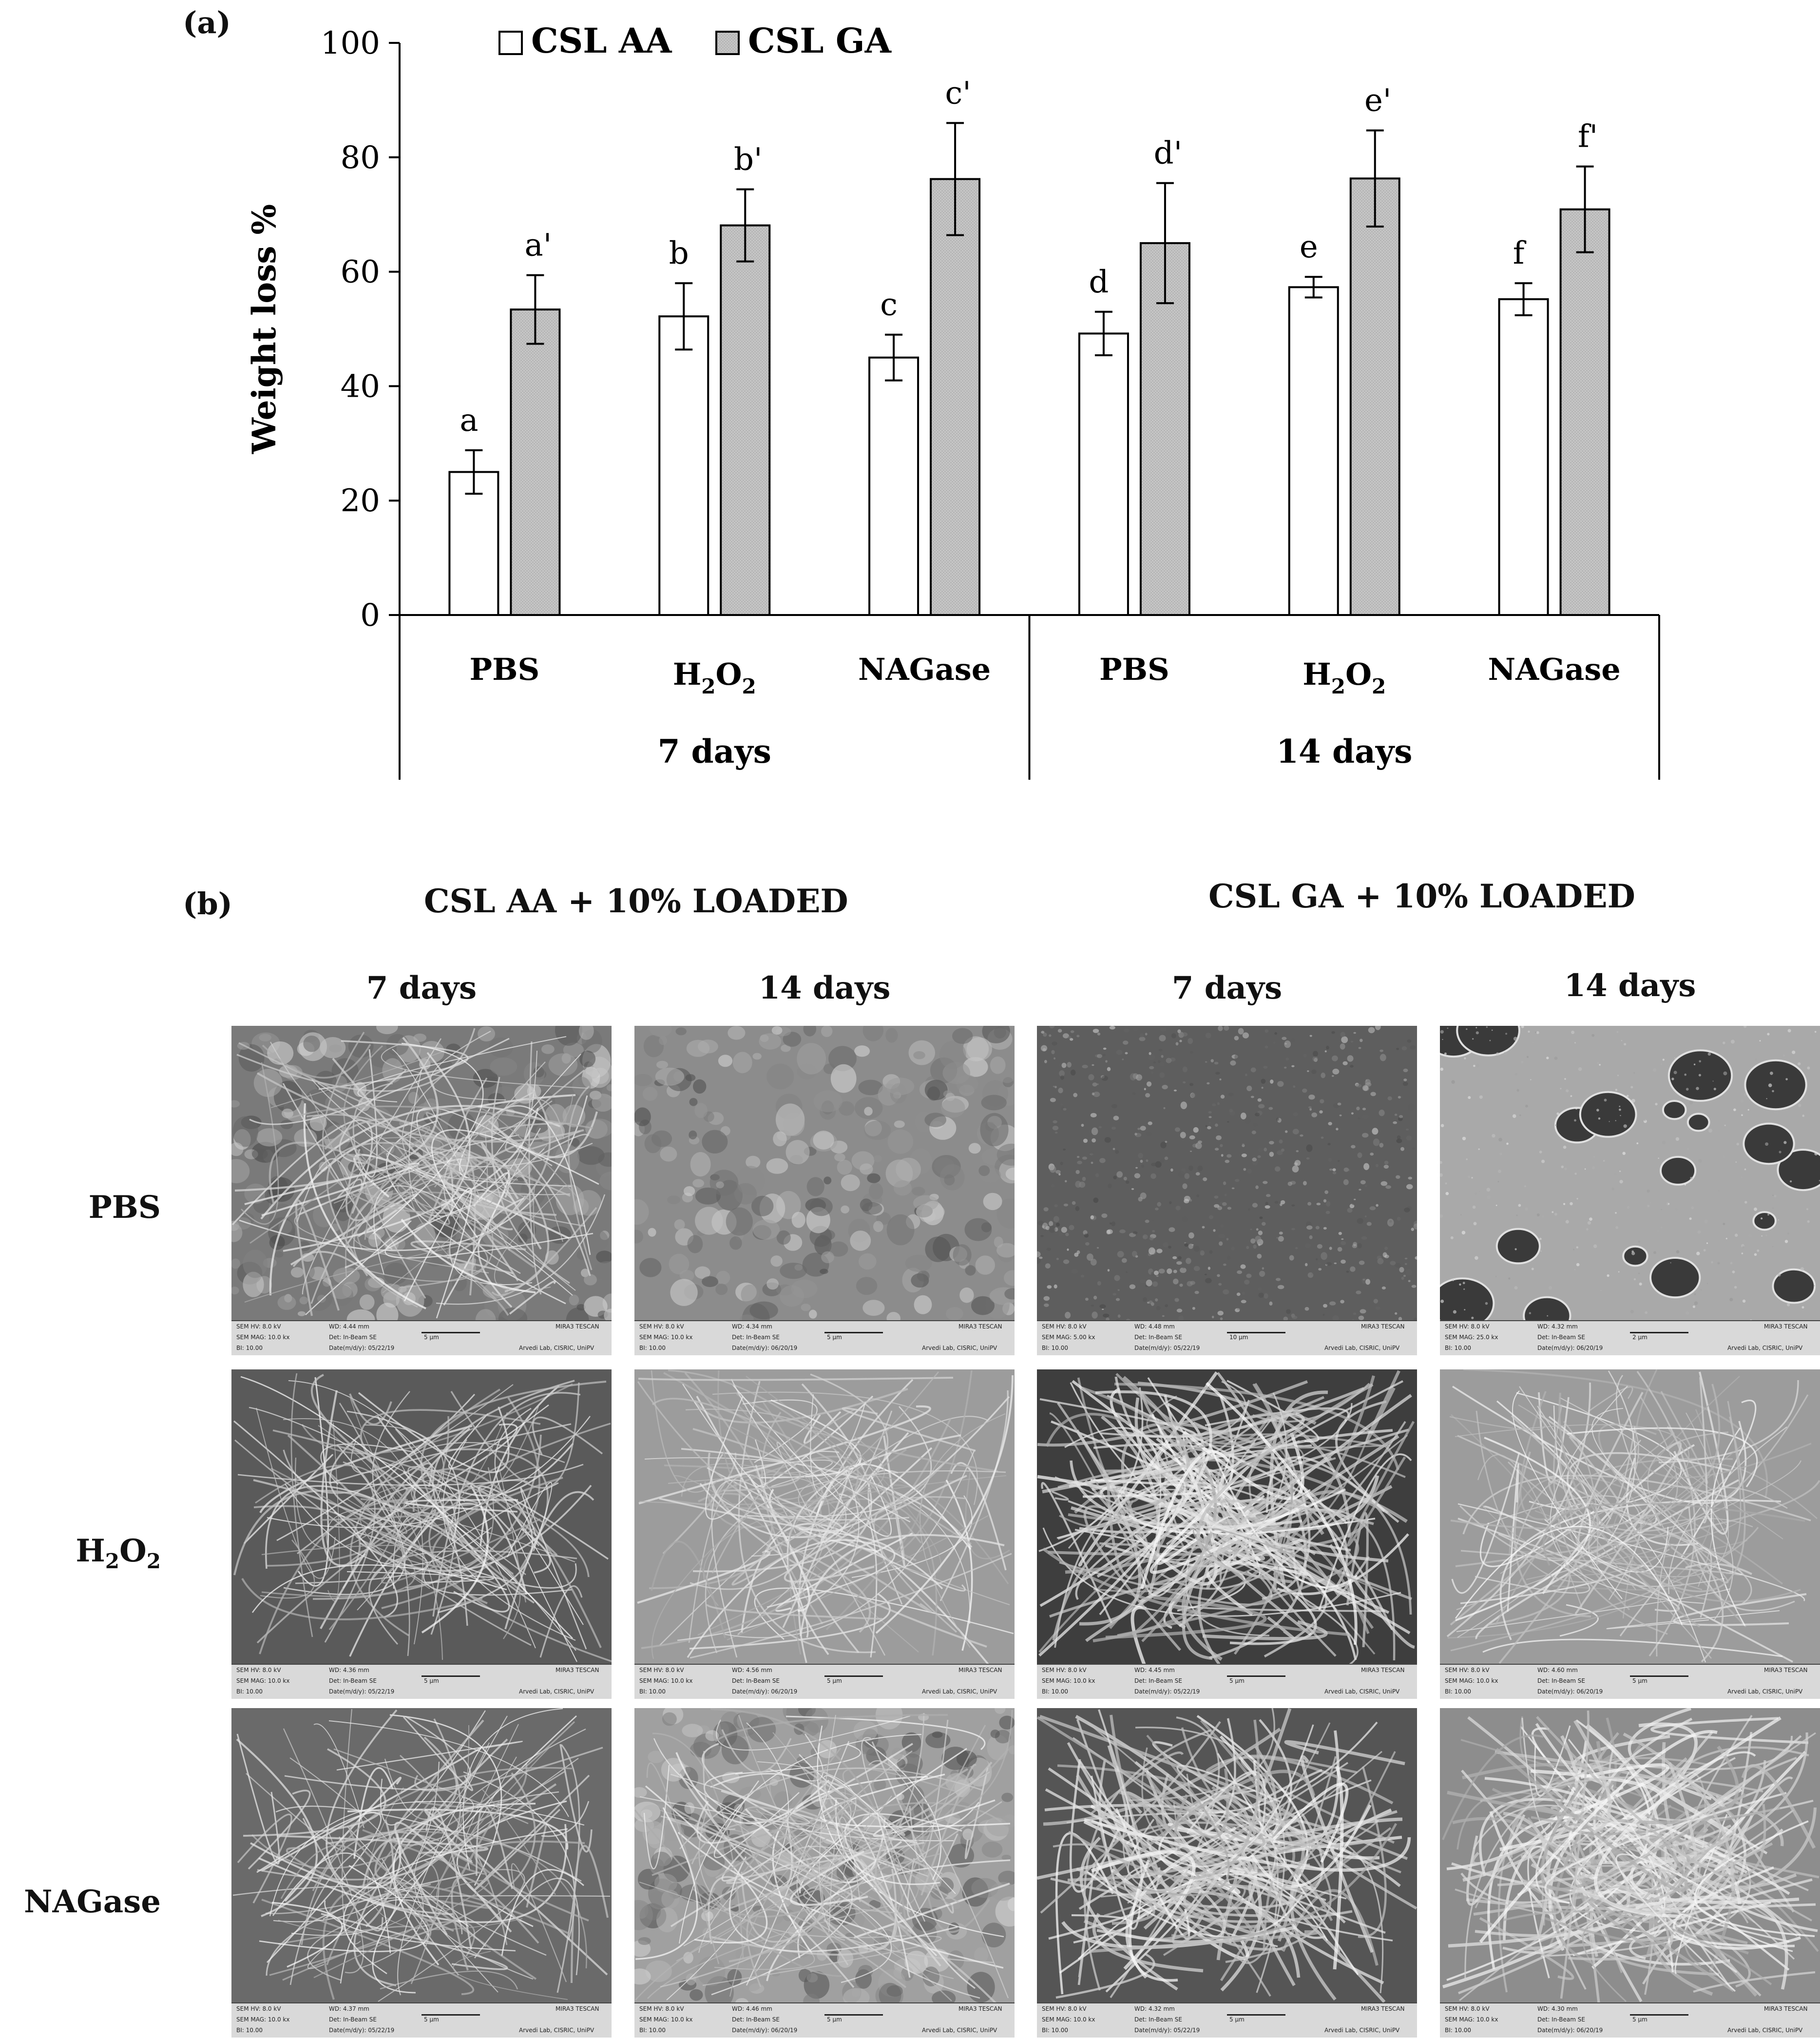 The height and width of the screenshot is (2039, 1820). I want to click on sem-info-text: WD: 4.32 mm, so click(1154, 2008).